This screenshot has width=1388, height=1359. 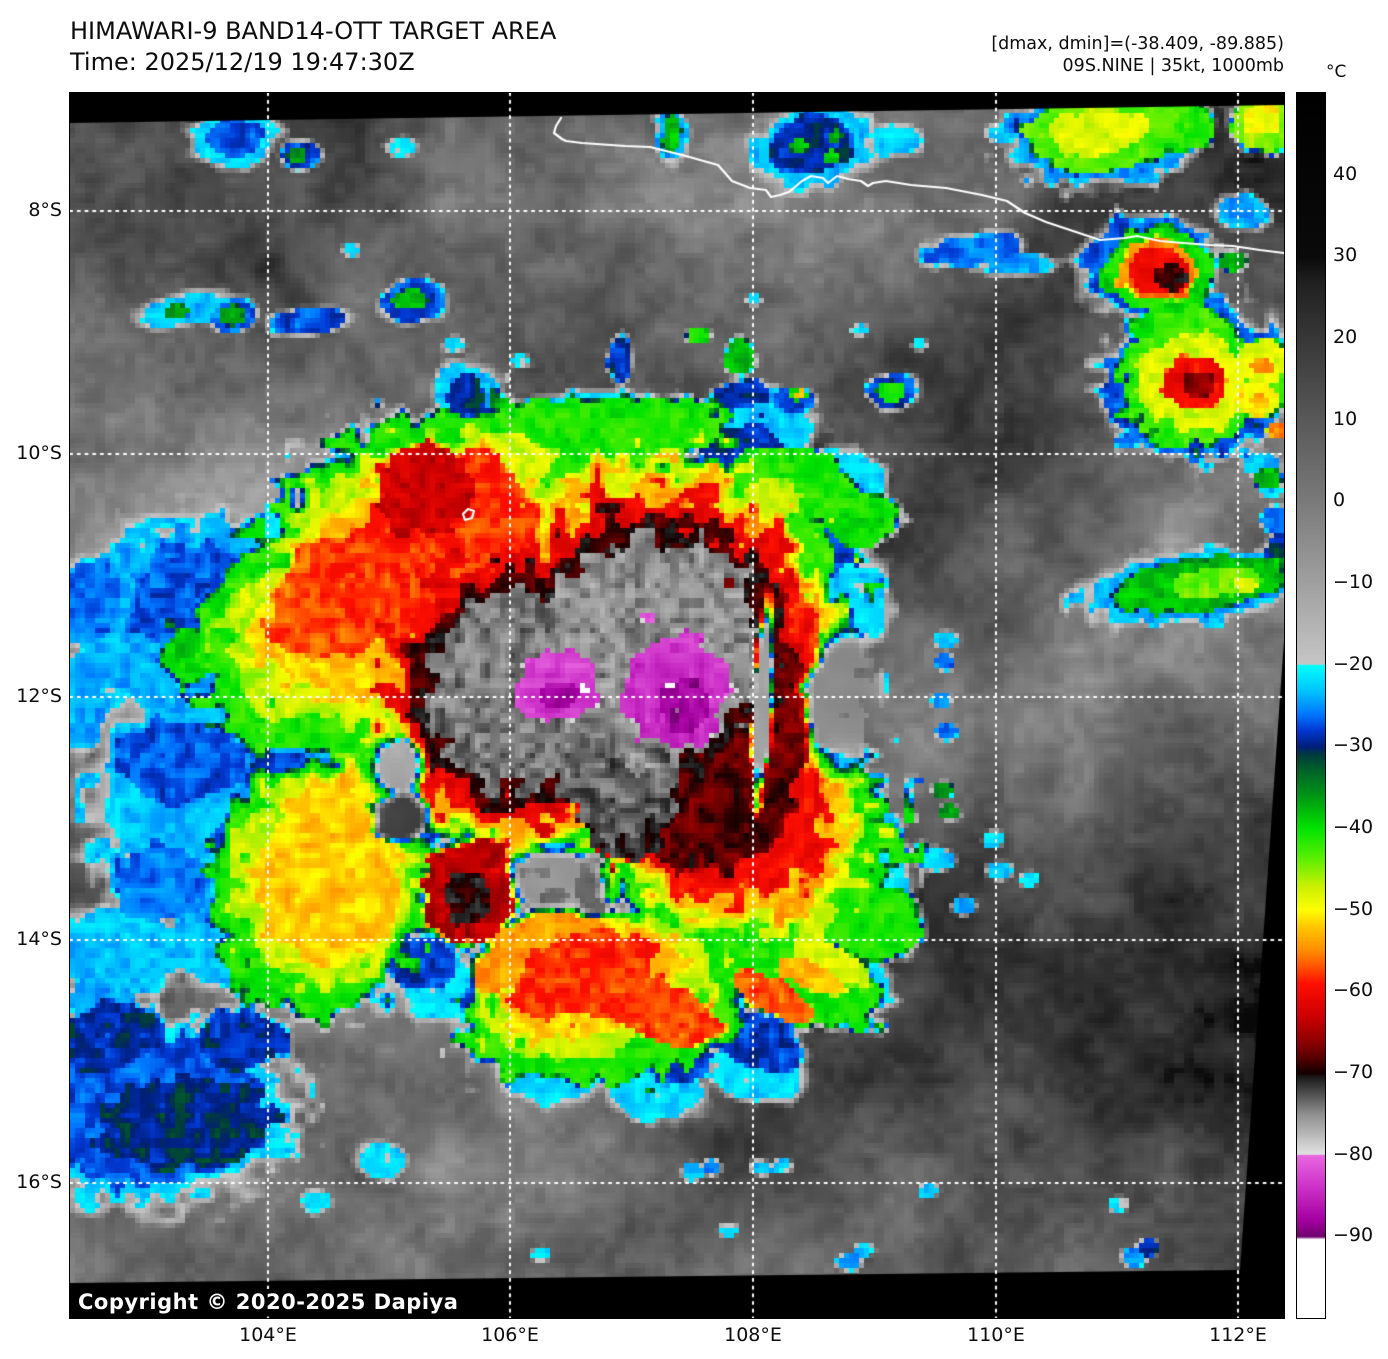 I want to click on colorbar-tick-label: −20, so click(x=1353, y=663).